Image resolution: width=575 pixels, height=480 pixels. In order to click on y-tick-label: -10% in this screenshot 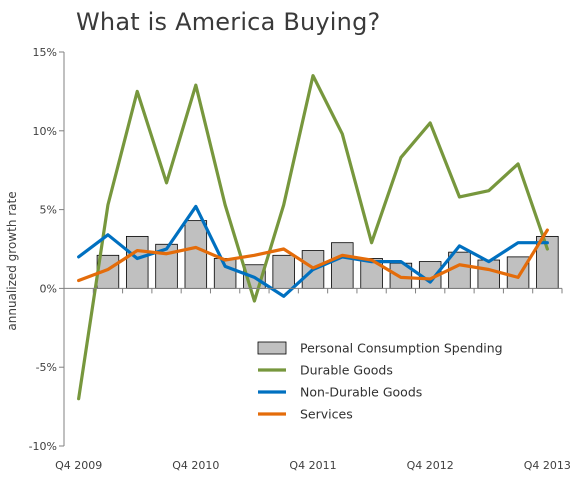, I will do `click(43, 446)`.